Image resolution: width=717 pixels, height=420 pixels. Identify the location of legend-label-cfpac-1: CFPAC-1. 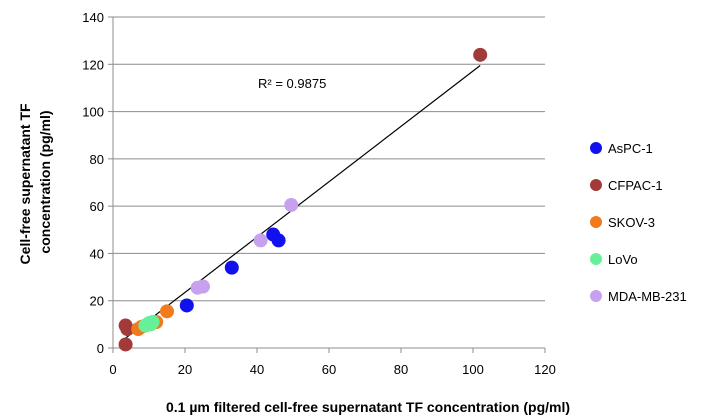
(635, 185).